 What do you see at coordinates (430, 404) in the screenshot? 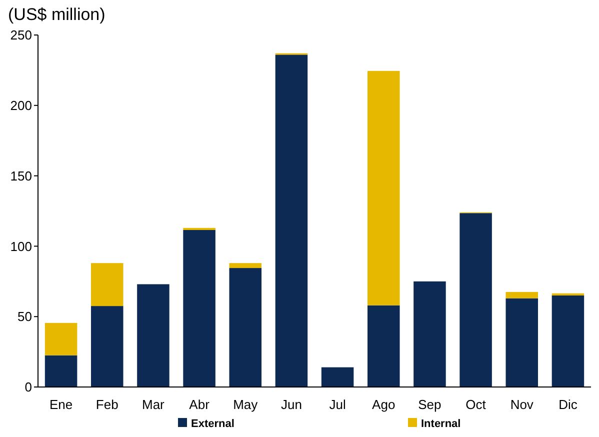
I see `x-tick-label: Sep` at bounding box center [430, 404].